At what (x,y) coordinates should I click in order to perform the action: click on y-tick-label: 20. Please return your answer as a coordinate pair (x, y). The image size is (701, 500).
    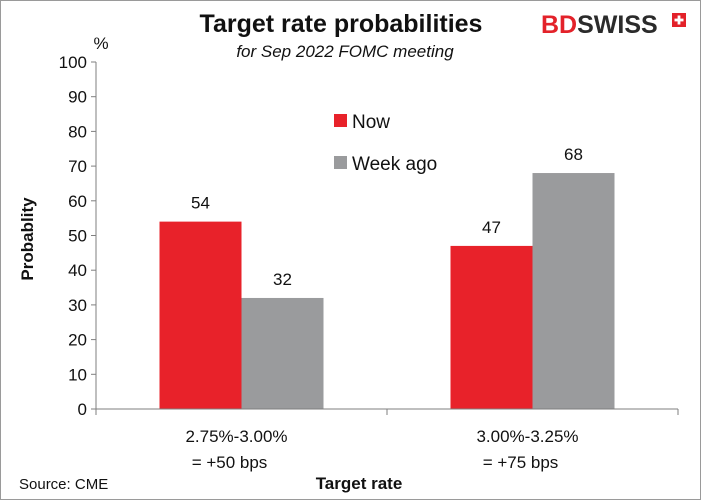
    Looking at the image, I should click on (77, 340).